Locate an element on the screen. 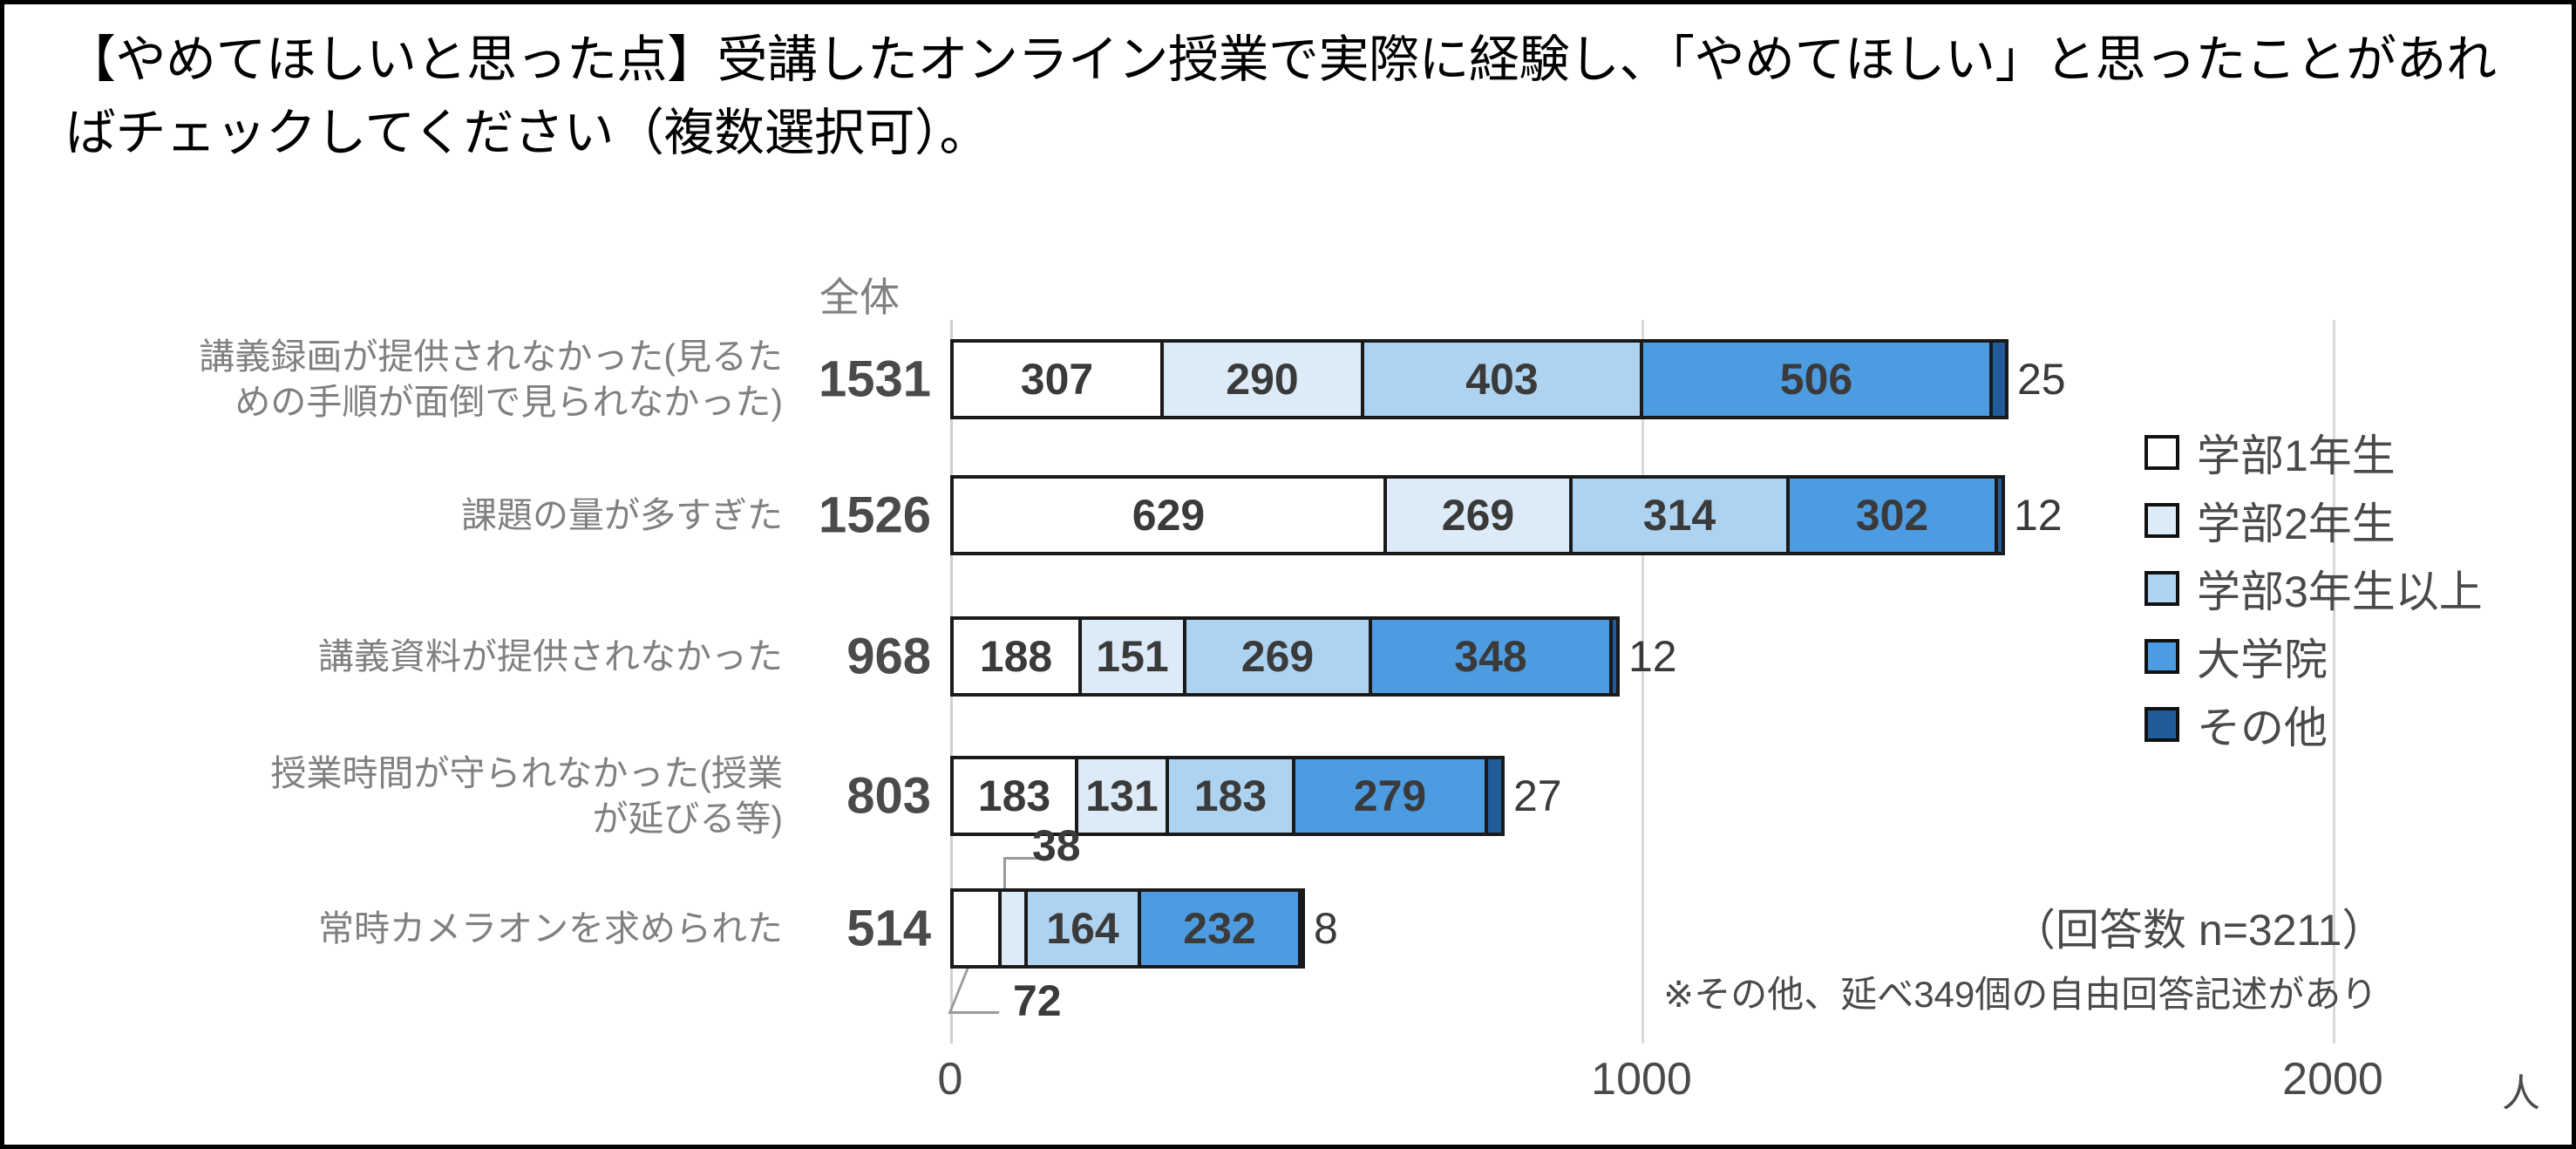 The width and height of the screenshot is (2576, 1149). stacked-bar: 183 131 183 279 27 is located at coordinates (1256, 796).